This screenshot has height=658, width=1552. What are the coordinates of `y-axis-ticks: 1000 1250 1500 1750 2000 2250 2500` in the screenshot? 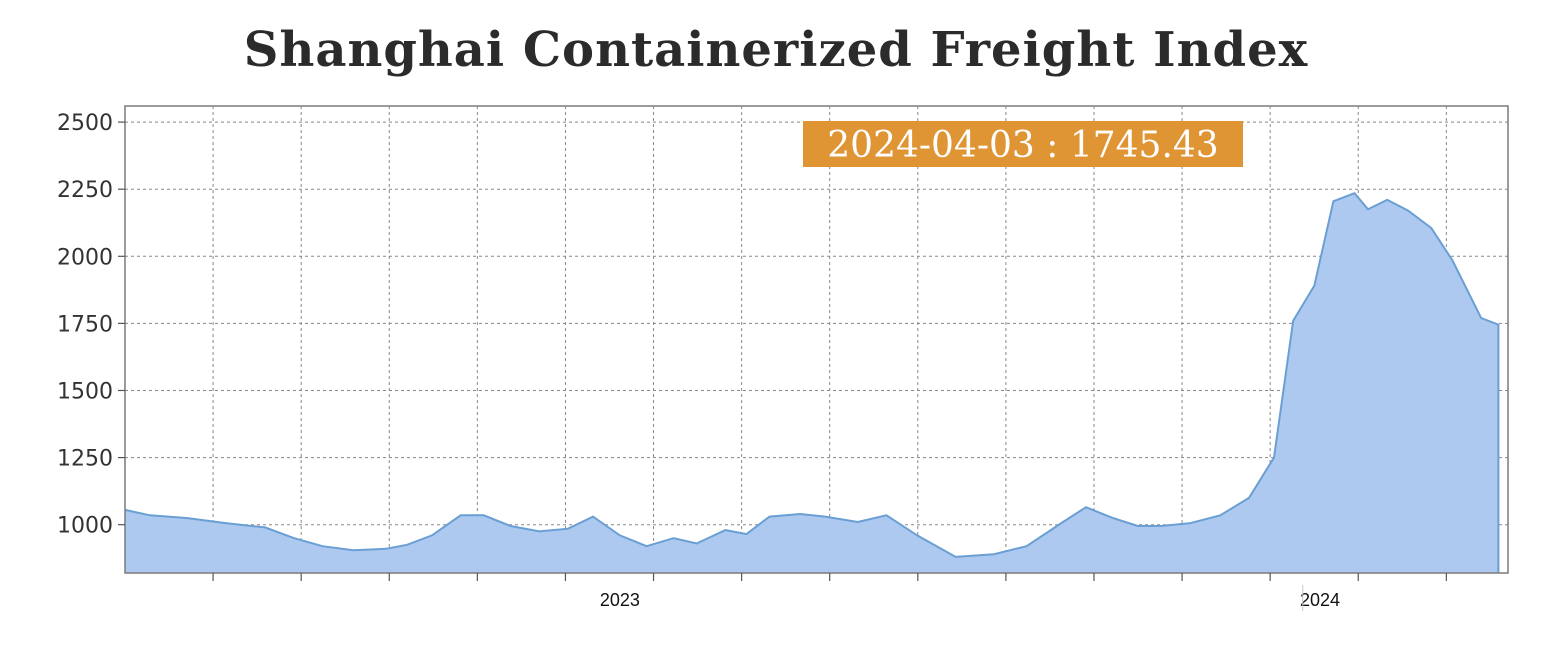 It's located at (91, 325).